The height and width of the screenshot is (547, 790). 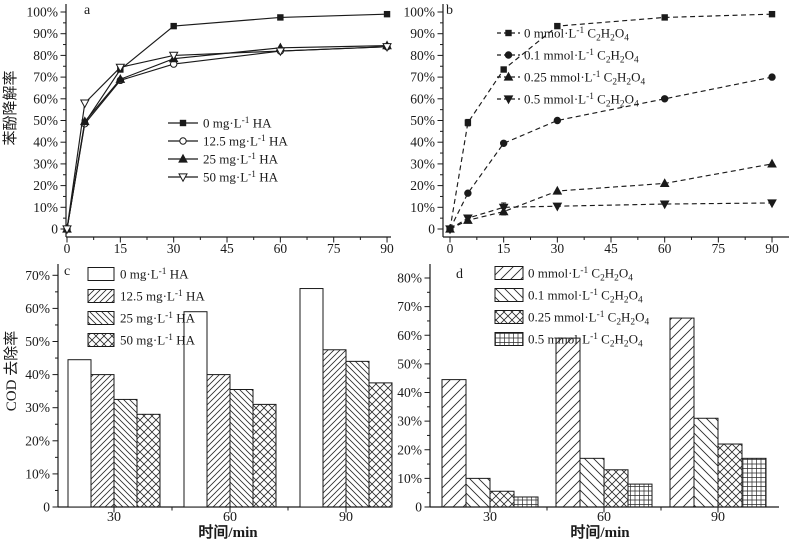 What do you see at coordinates (37, 391) in the screenshot?
I see `panel-c-ytick-labels: 0 10% 20% 30% 40% 50% 60% 70%` at bounding box center [37, 391].